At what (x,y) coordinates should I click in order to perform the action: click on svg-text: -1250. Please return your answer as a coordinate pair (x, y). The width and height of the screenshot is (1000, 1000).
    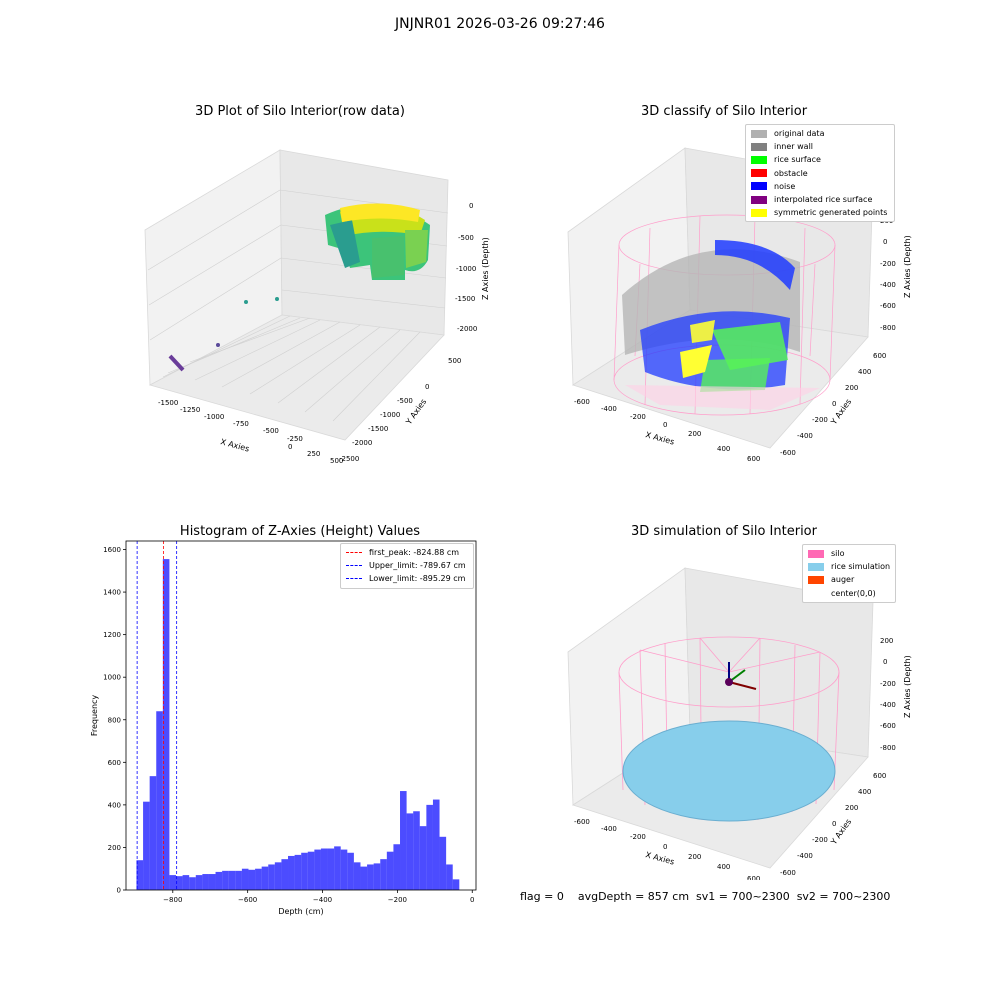
    Looking at the image, I should click on (190, 410).